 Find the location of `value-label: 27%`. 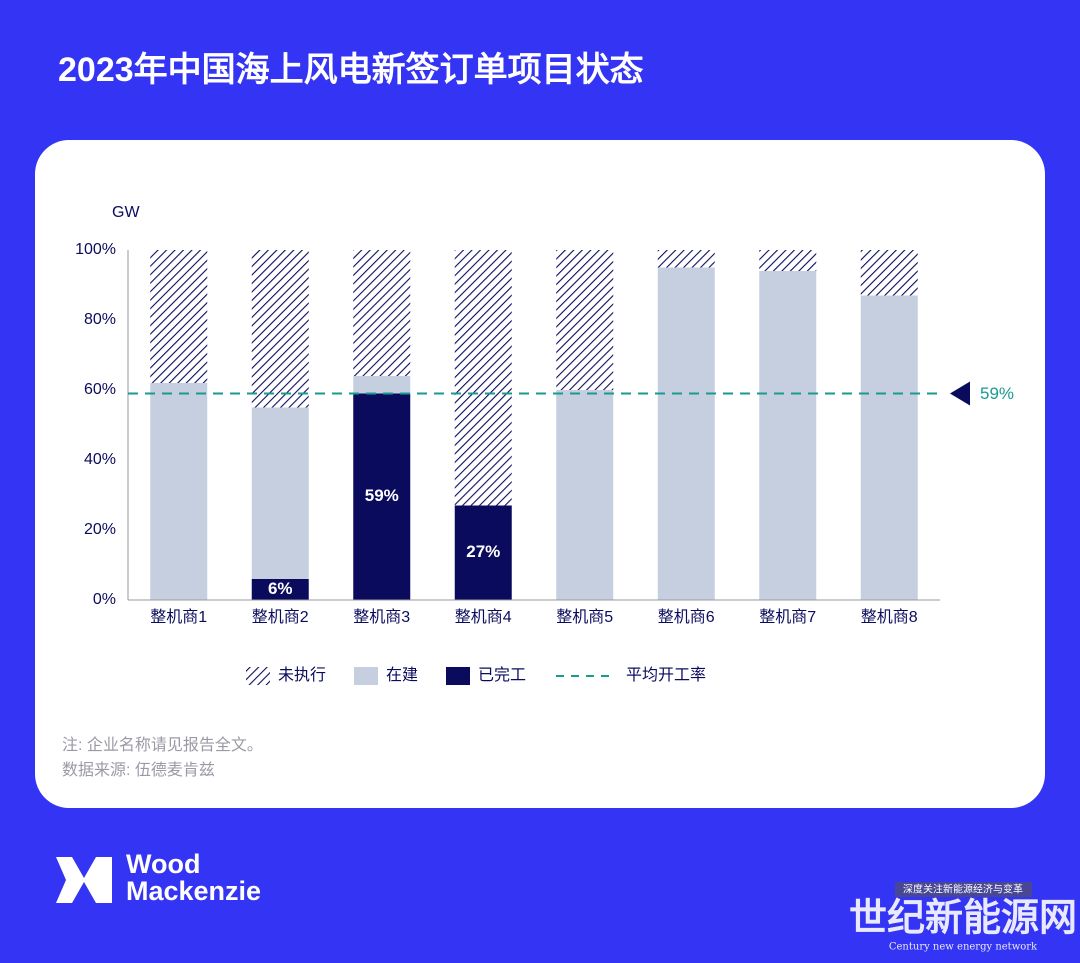

value-label: 27% is located at coordinates (483, 551).